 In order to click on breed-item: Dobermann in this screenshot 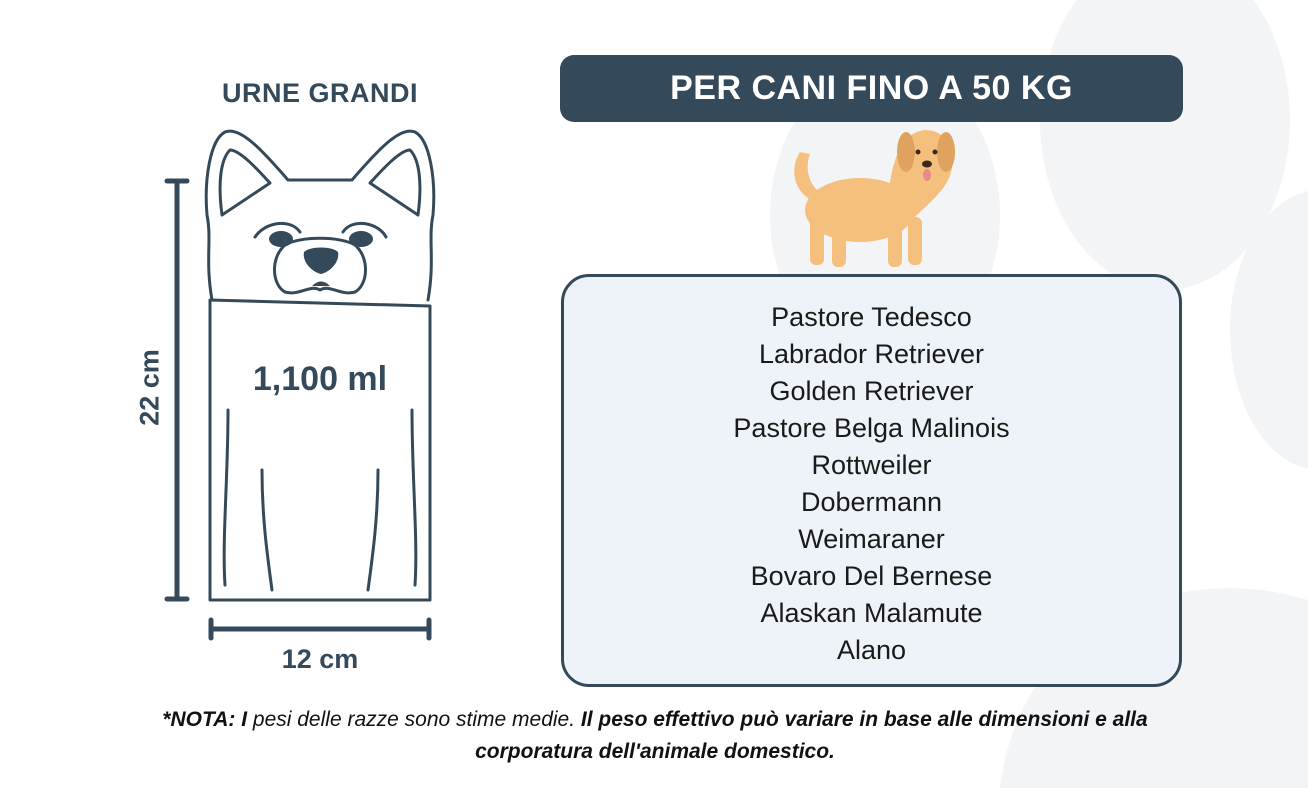, I will do `click(871, 502)`.